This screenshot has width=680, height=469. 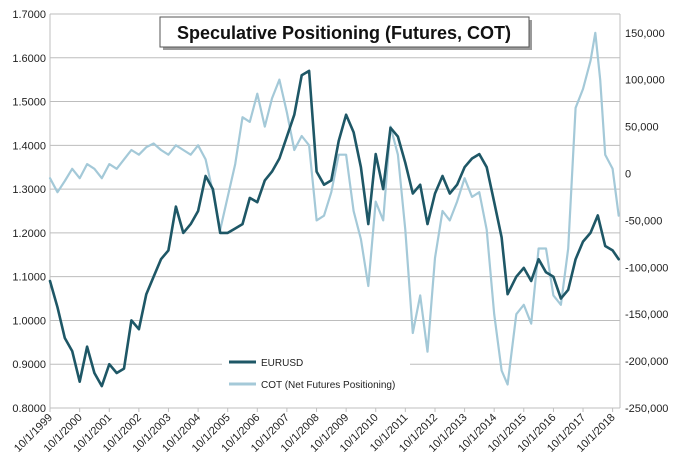 What do you see at coordinates (29, 190) in the screenshot?
I see `y-left-tick-label: 1.3000` at bounding box center [29, 190].